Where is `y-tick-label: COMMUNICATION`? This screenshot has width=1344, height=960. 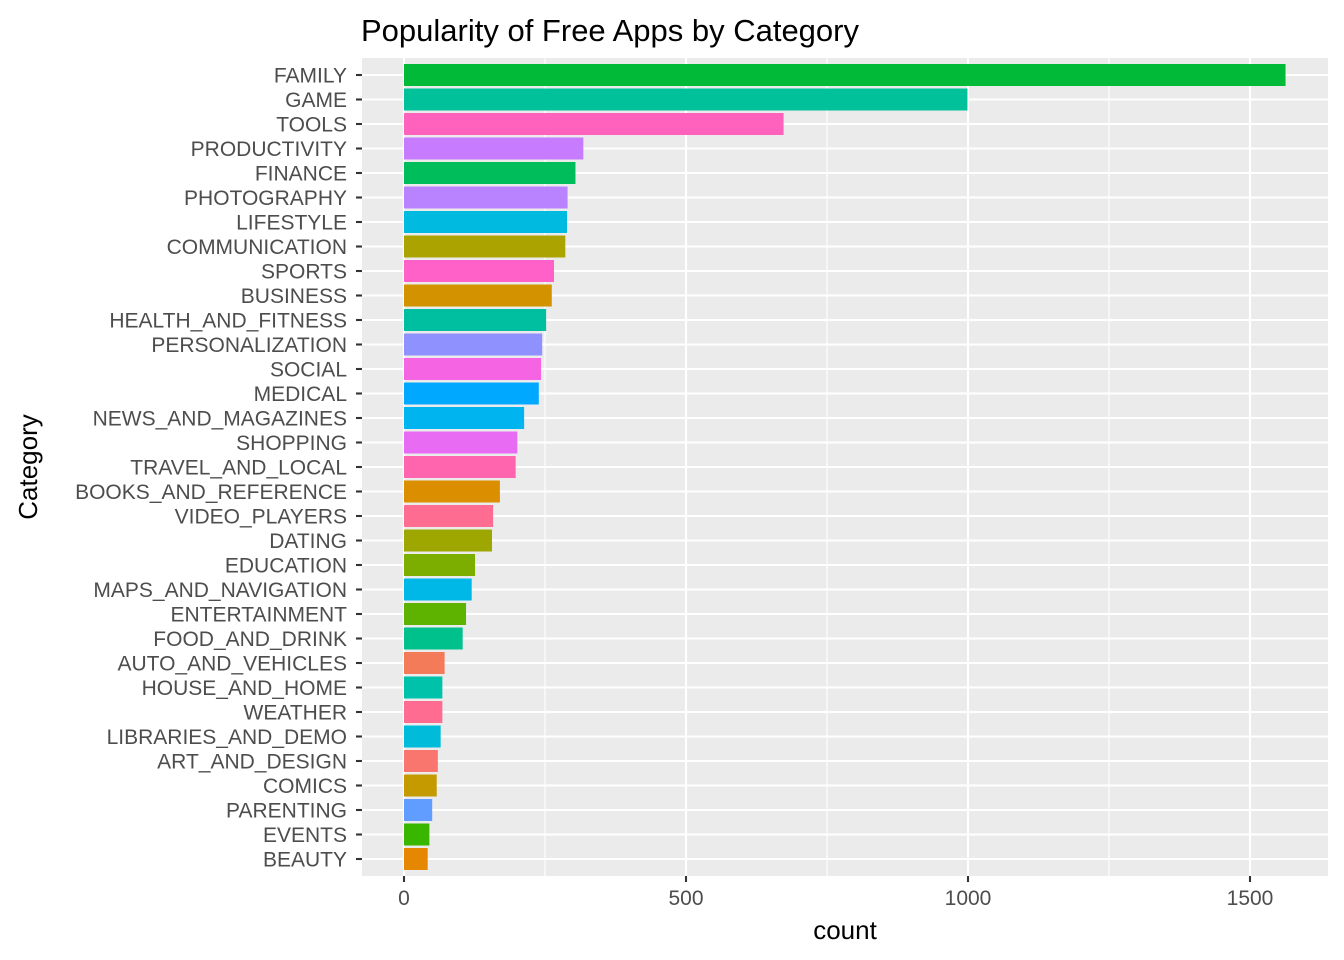 y-tick-label: COMMUNICATION is located at coordinates (257, 247).